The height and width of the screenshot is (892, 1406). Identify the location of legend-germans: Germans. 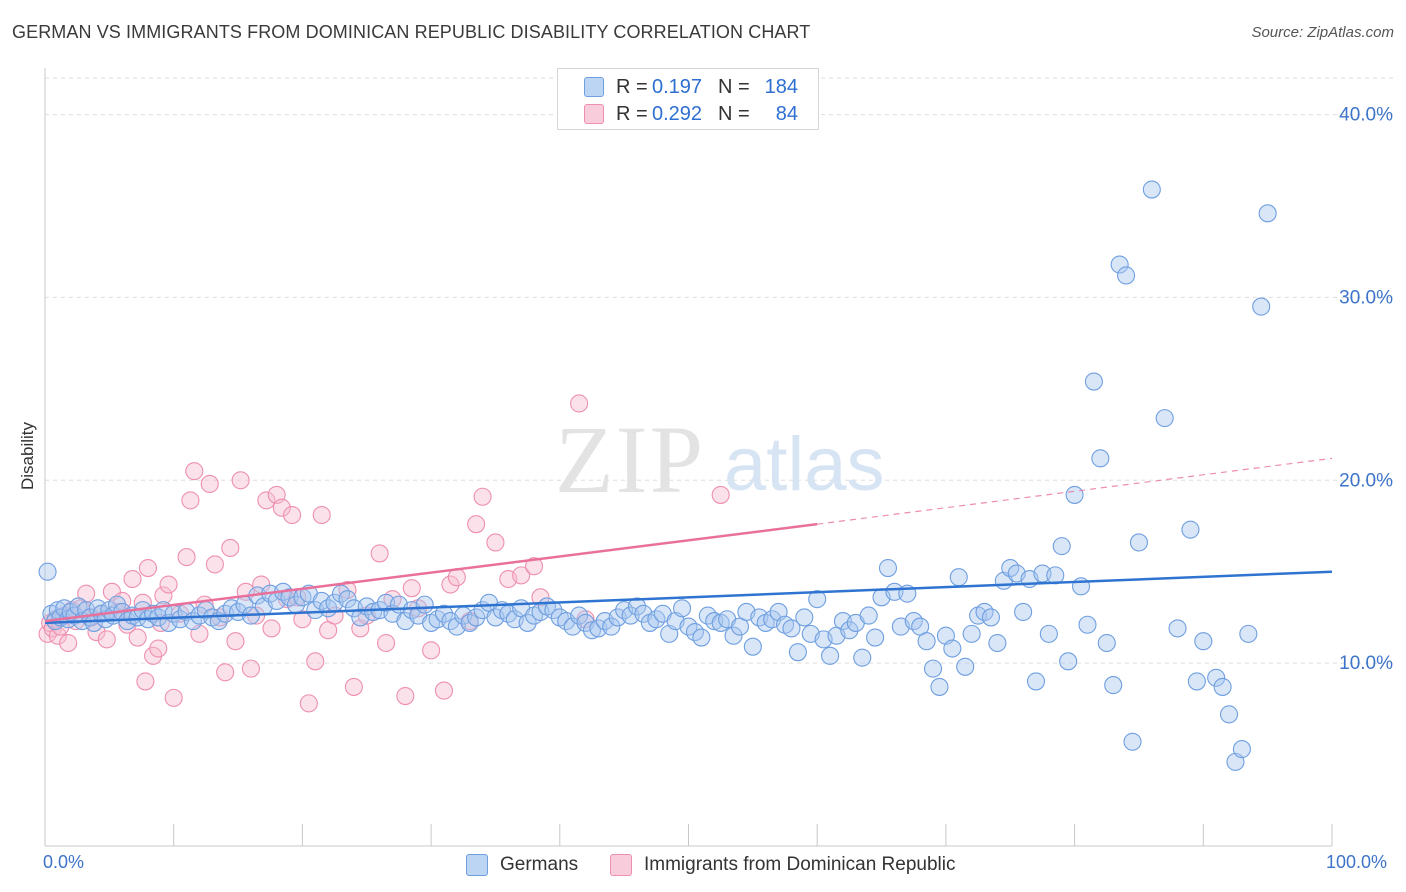
(522, 865).